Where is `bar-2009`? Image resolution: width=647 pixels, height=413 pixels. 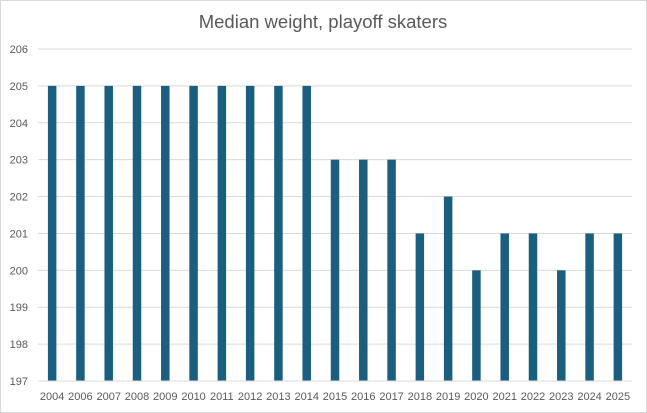
bar-2009 is located at coordinates (165, 233).